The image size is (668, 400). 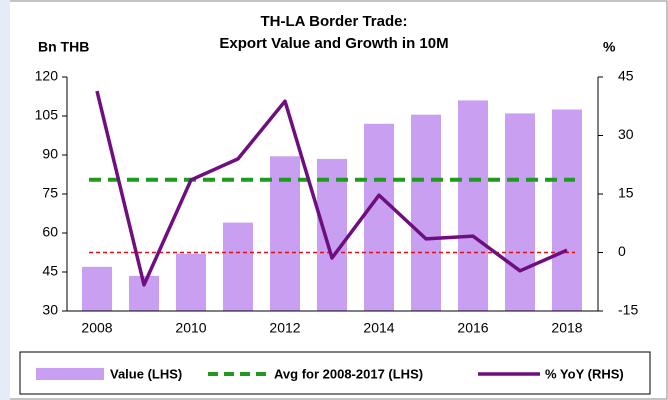 I want to click on y2-tick-label: 45, so click(x=626, y=76).